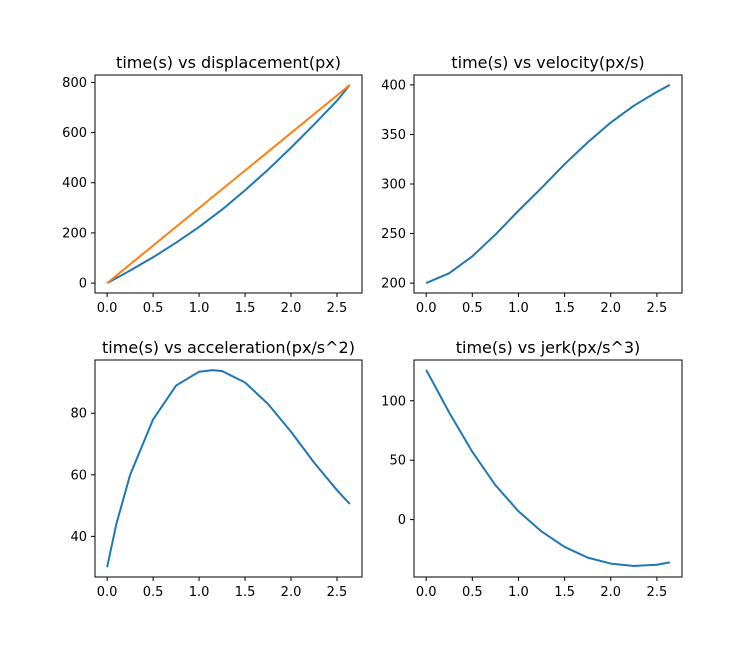  I want to click on y-tick-label: 40, so click(78, 537).